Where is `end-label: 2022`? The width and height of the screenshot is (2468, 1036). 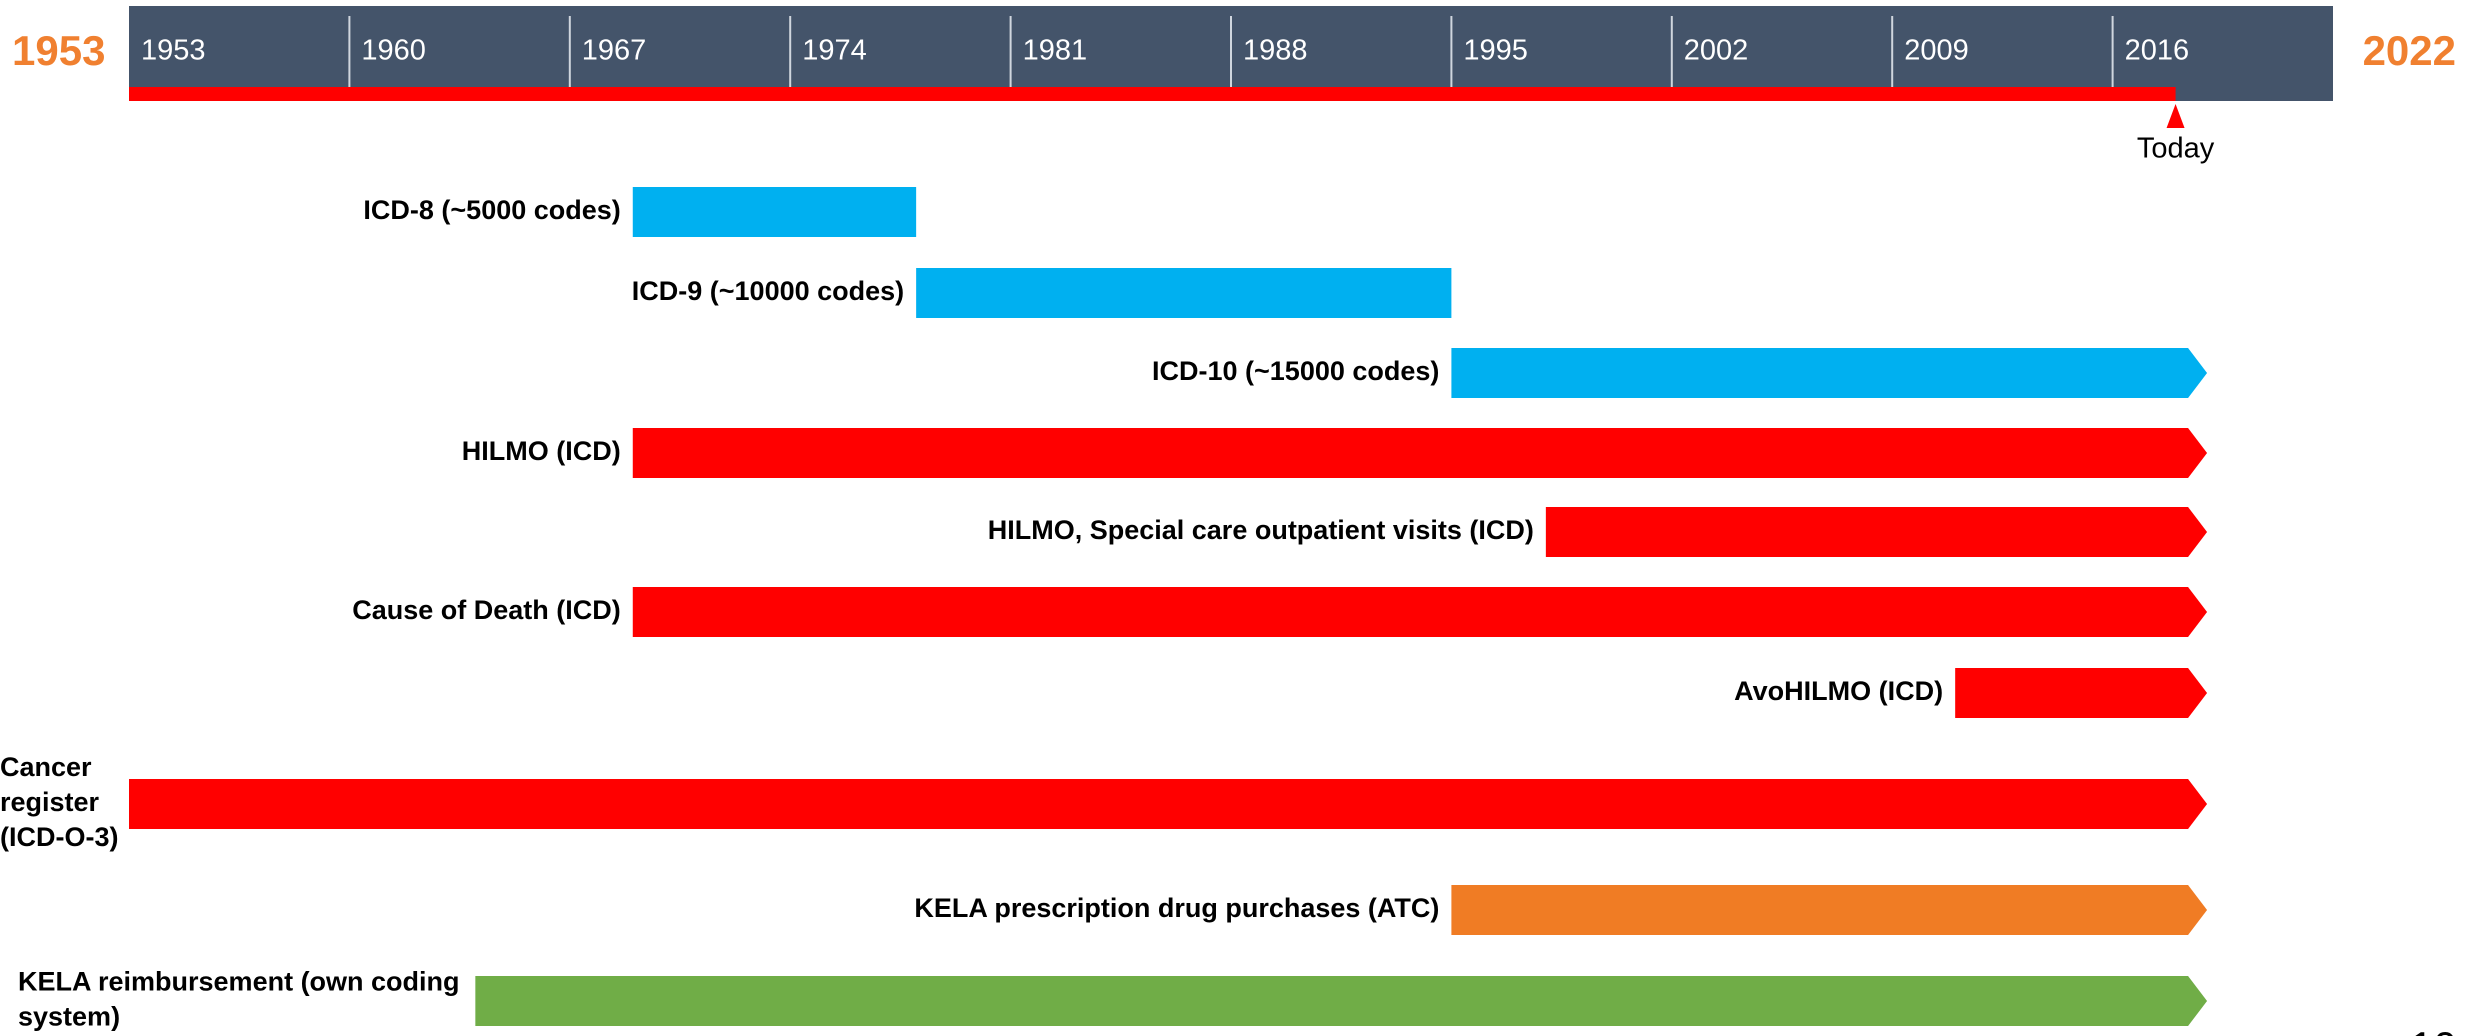 end-label: 2022 is located at coordinates (2409, 50).